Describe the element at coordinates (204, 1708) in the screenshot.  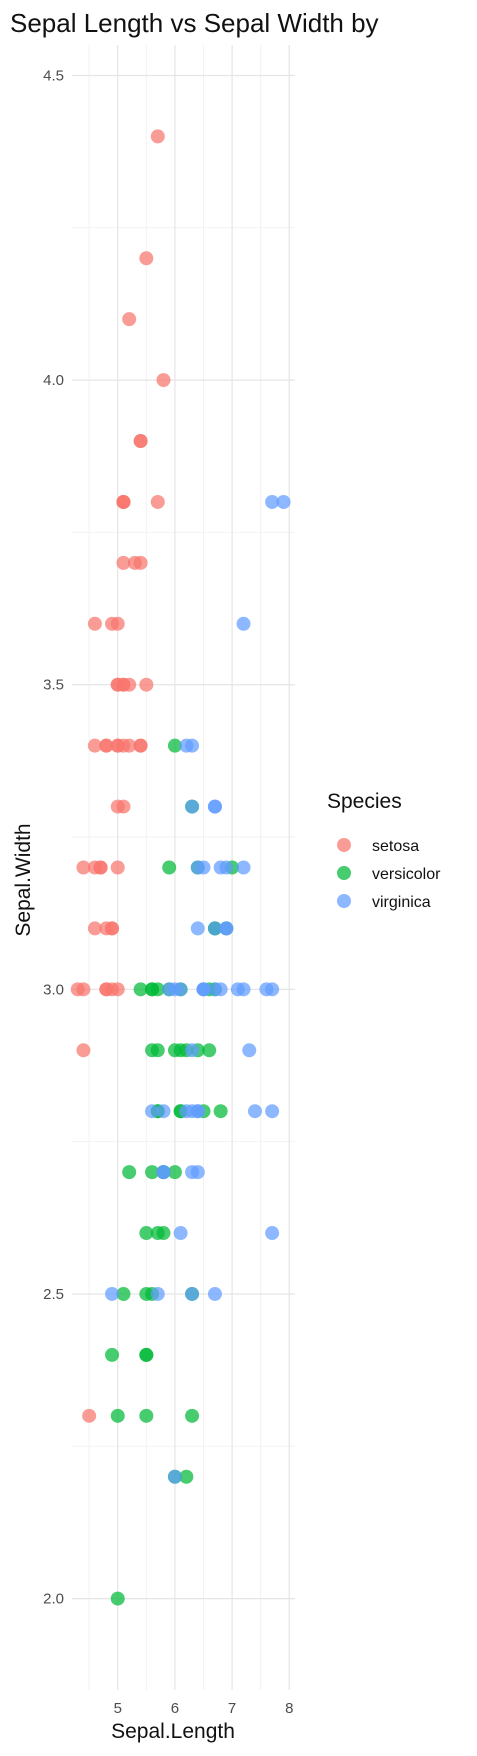
I see `x-axis-ticks: 5 6 7 8` at that location.